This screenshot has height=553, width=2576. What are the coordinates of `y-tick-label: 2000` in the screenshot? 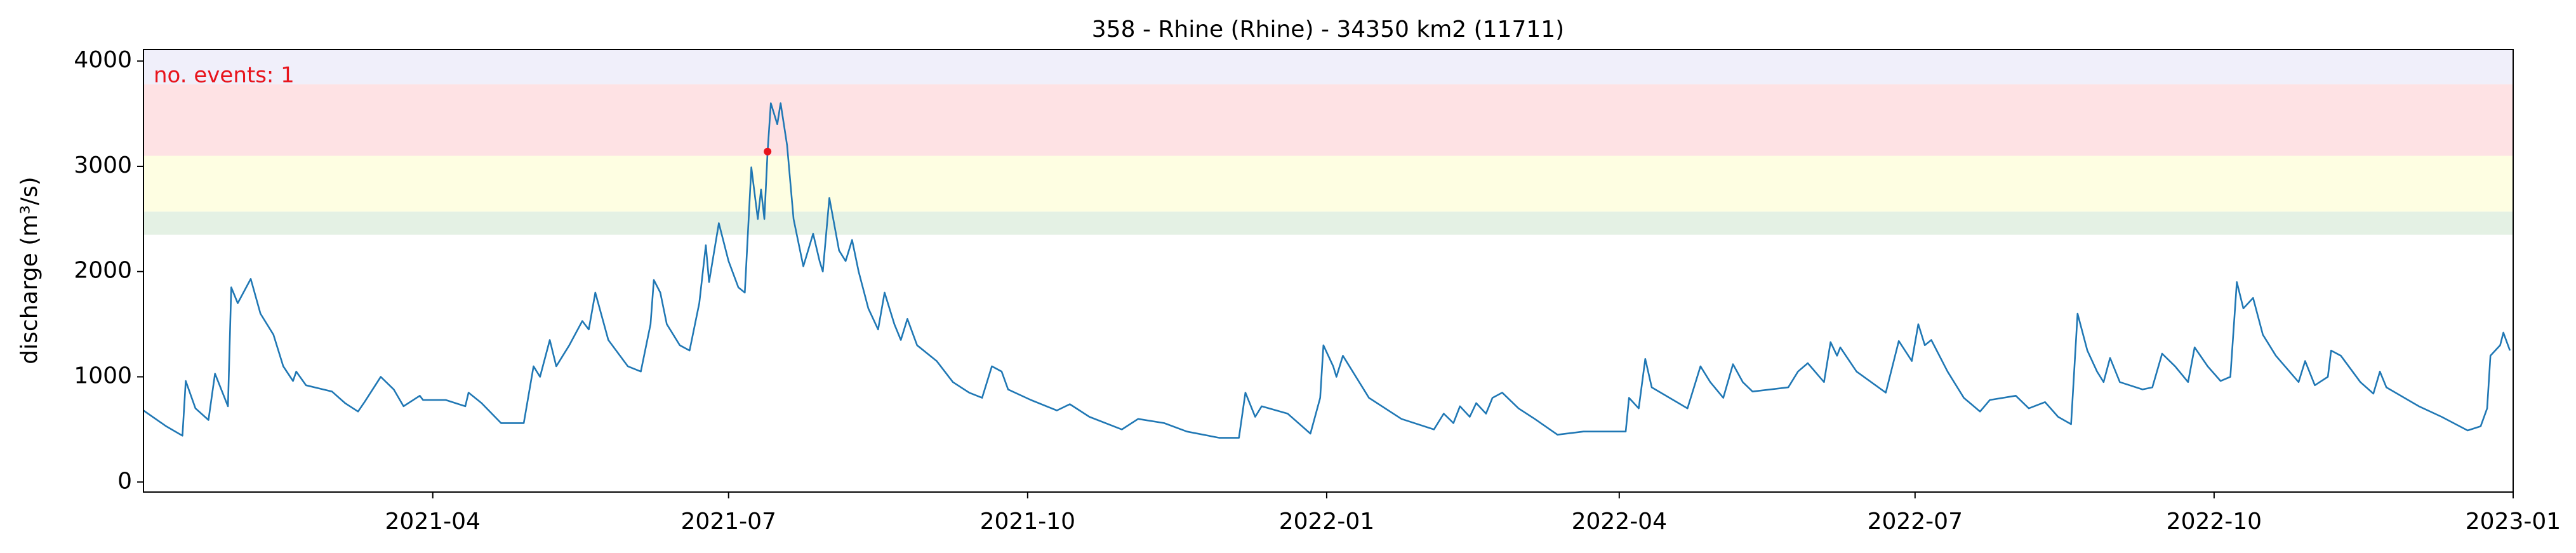 It's located at (103, 271).